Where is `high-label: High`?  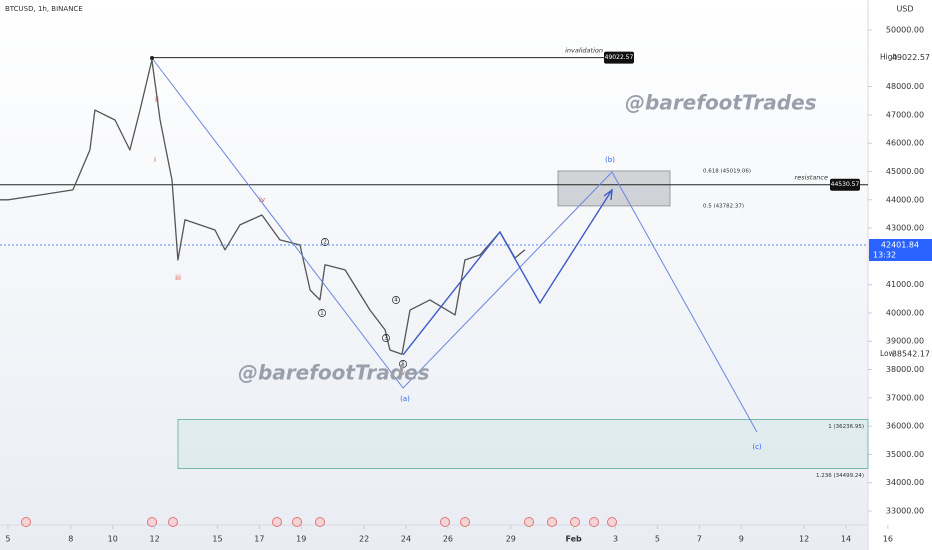
high-label: High is located at coordinates (888, 57).